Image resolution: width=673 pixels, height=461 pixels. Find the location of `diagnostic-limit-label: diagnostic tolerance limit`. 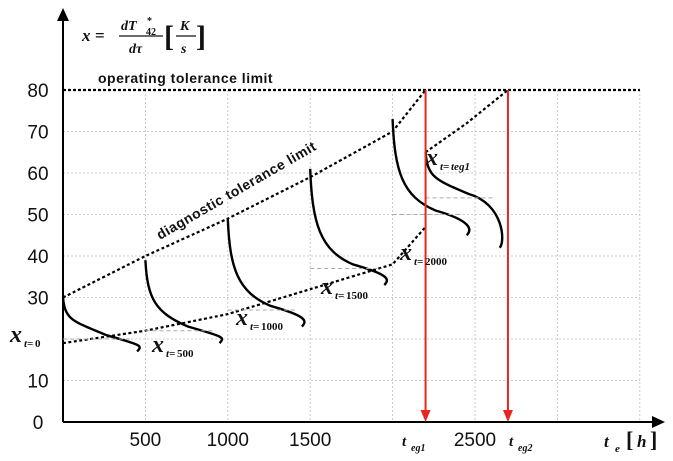

diagnostic-limit-label: diagnostic tolerance limit is located at coordinates (236, 190).